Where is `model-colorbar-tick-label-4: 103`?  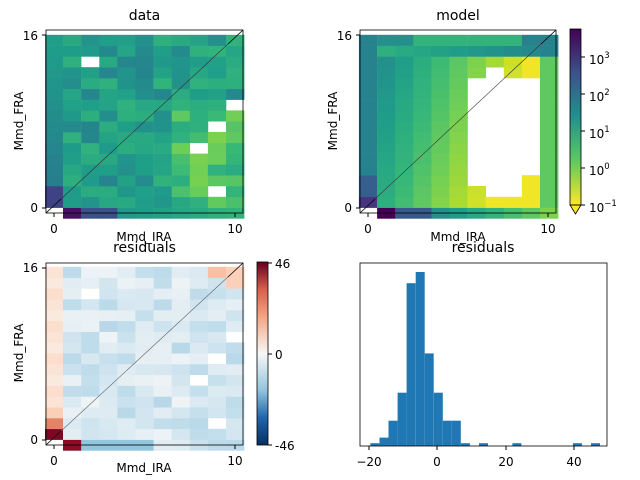 model-colorbar-tick-label-4: 103 is located at coordinates (599, 59).